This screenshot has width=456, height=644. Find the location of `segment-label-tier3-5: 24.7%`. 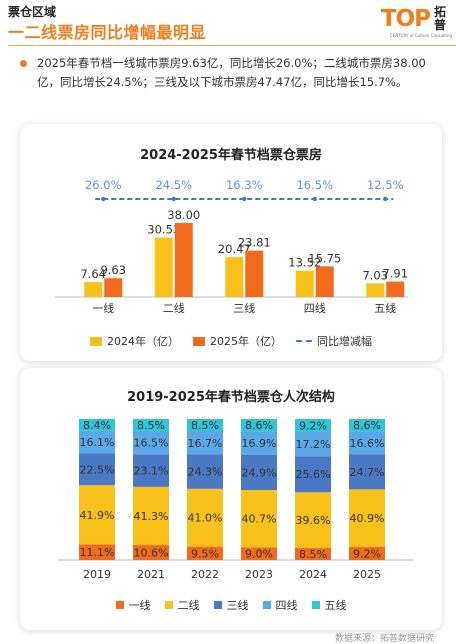

segment-label-tier3-5: 24.7% is located at coordinates (367, 472).